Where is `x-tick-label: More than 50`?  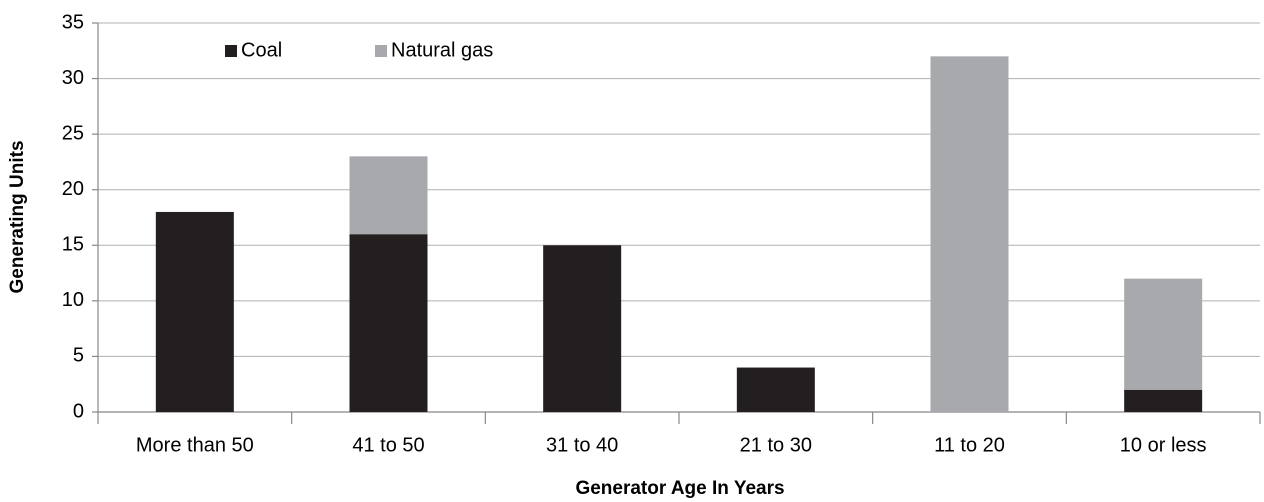
x-tick-label: More than 50 is located at coordinates (195, 445).